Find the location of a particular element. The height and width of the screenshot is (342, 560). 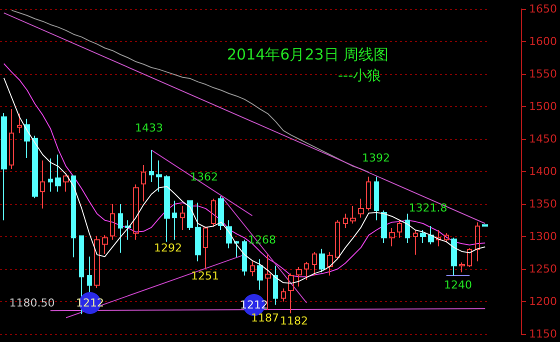

annotation: 1180.50 is located at coordinates (32, 303).